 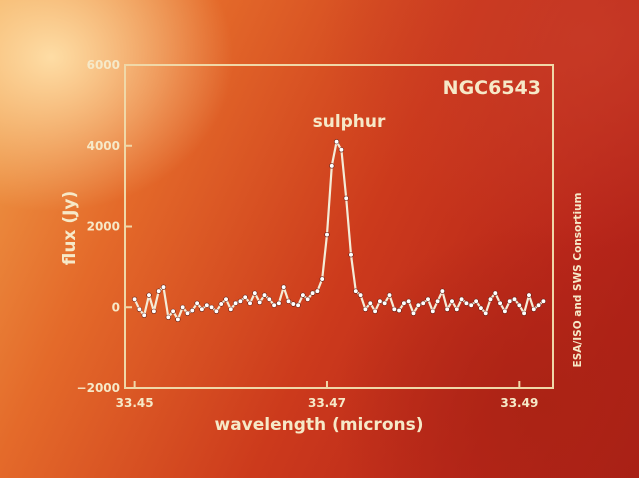 I want to click on peak-annotation: sulphur, so click(x=349, y=122).